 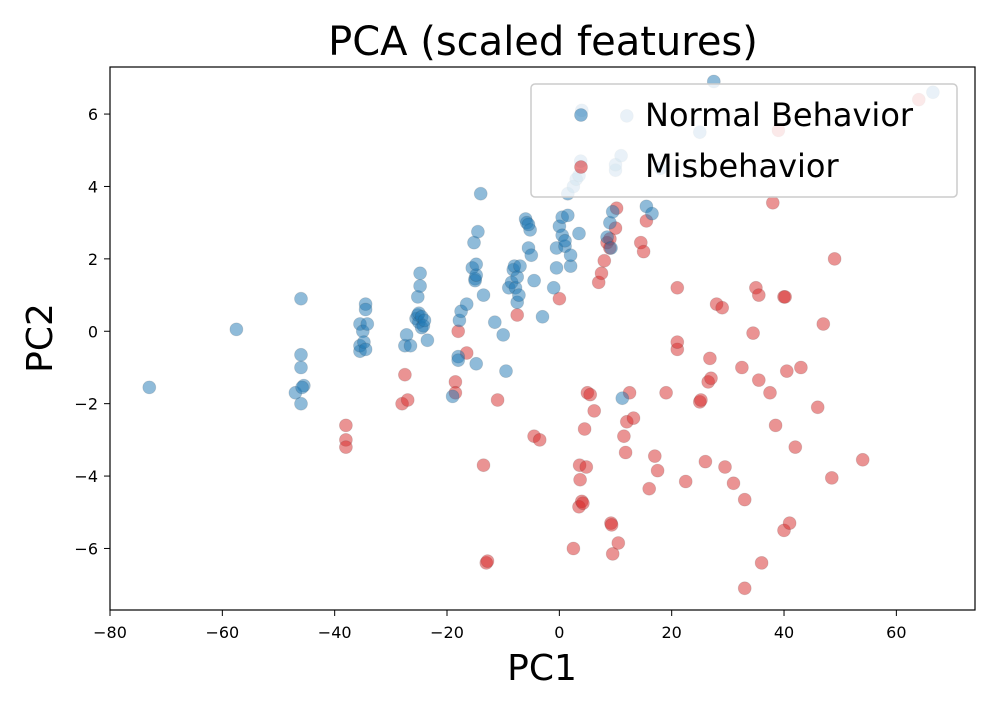 I want to click on y-tick-label: −4, so click(x=86, y=476).